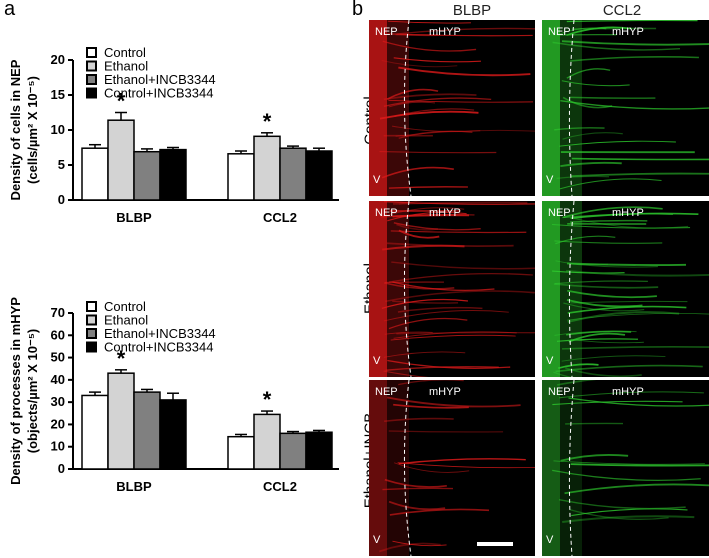 Image resolution: width=709 pixels, height=558 pixels. What do you see at coordinates (160, 79) in the screenshot?
I see `legend-label: Ethanol+INCB3344` at bounding box center [160, 79].